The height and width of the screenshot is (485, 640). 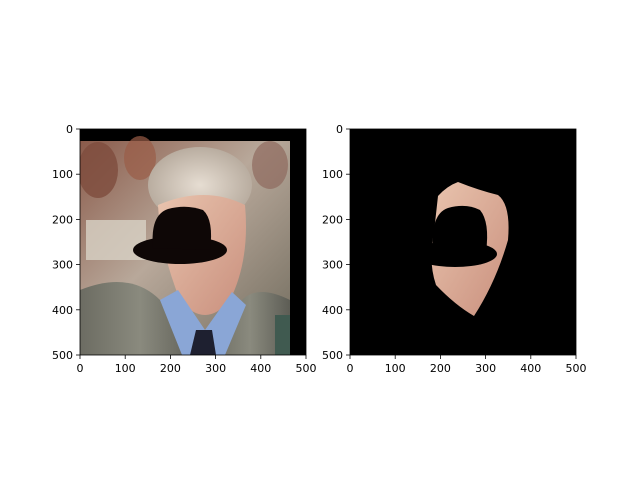 What do you see at coordinates (455, 236) in the screenshot?
I see `hat-occluder-right` at bounding box center [455, 236].